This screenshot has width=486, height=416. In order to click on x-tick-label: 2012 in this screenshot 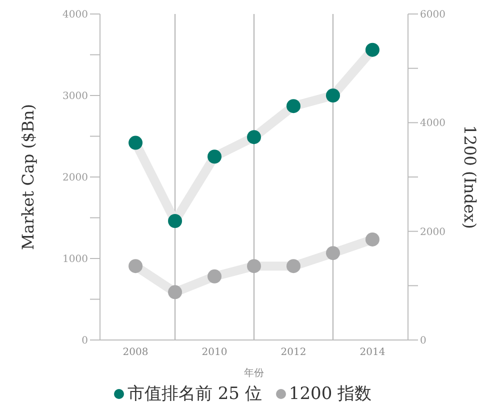, I will do `click(293, 352)`.